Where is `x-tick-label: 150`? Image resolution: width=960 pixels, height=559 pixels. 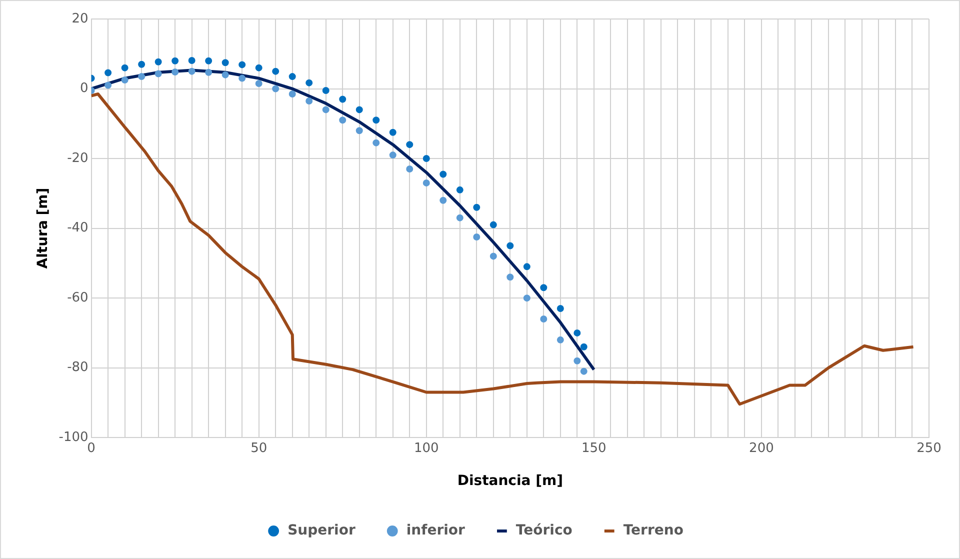
x-tick-label: 150 is located at coordinates (594, 448).